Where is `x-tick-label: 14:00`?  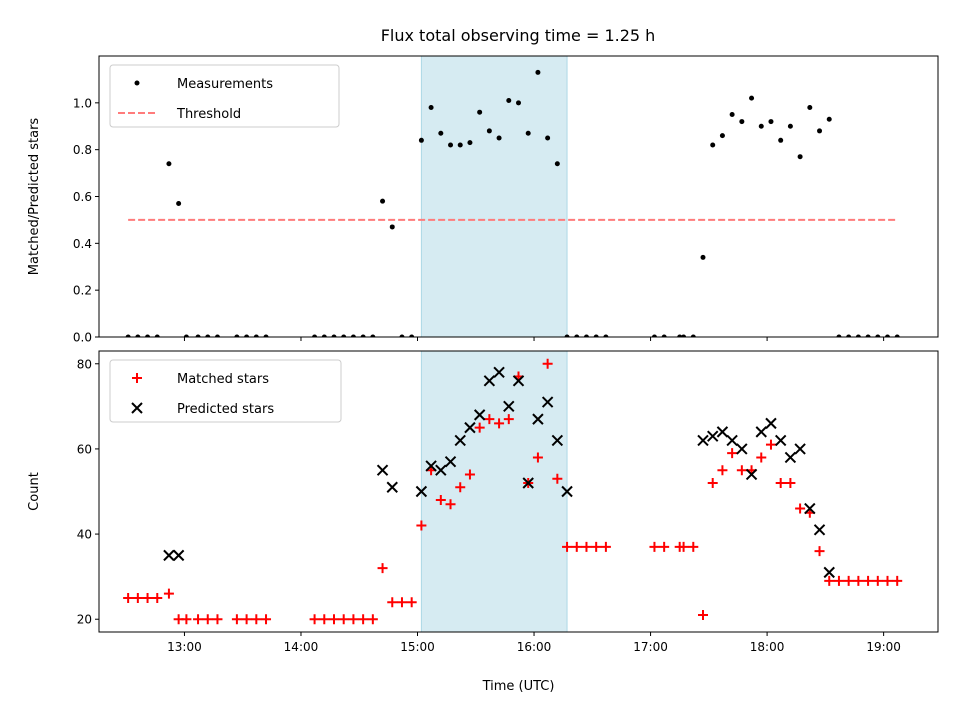 x-tick-label: 14:00 is located at coordinates (301, 647).